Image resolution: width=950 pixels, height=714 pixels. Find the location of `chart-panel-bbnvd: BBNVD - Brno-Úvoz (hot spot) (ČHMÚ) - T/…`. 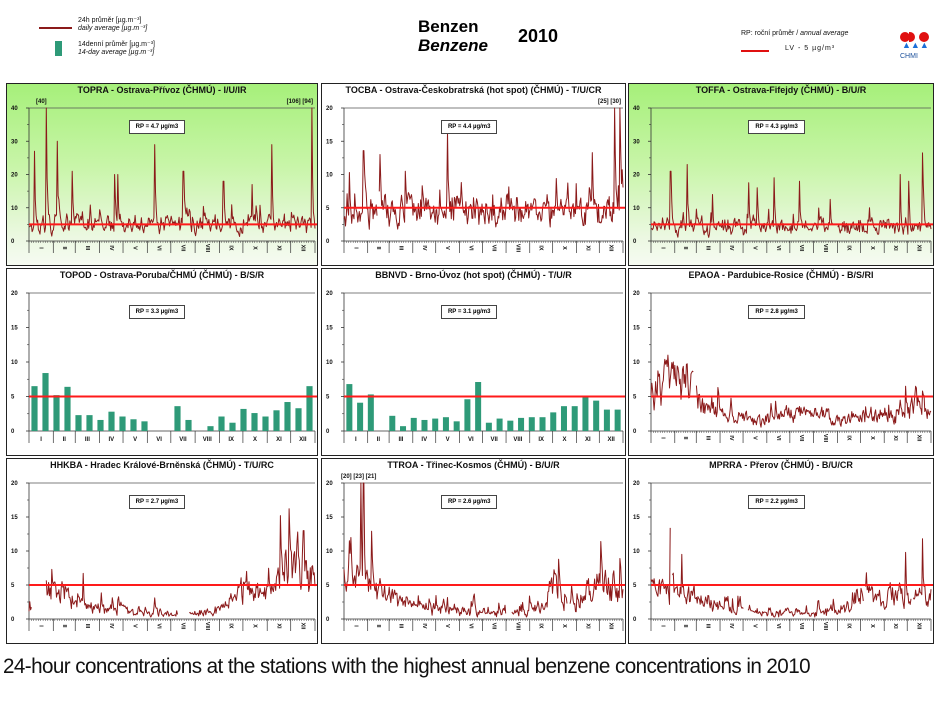

chart-panel-bbnvd: BBNVD - Brno-Úvoz (hot spot) (ČHMÚ) - T/… is located at coordinates (473, 362).